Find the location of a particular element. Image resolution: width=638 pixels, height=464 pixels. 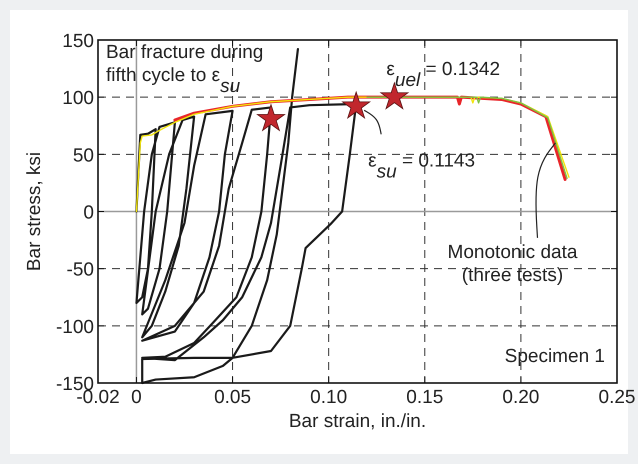

annotation: Monotonic data (three tests) is located at coordinates (513, 264).